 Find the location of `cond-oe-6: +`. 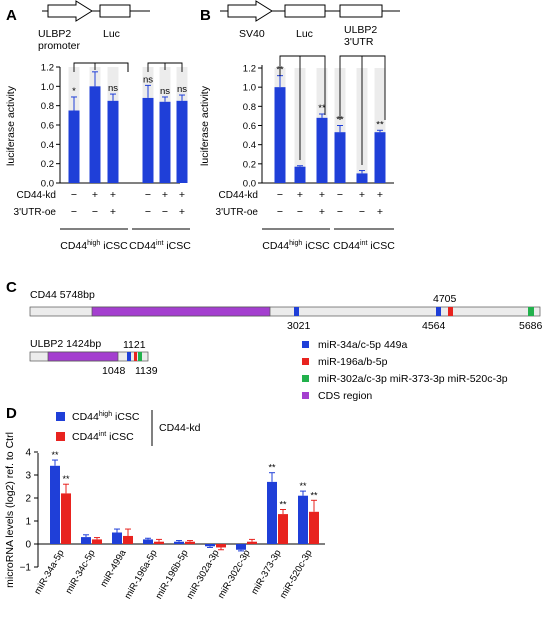

cond-oe-6: + is located at coordinates (182, 212).